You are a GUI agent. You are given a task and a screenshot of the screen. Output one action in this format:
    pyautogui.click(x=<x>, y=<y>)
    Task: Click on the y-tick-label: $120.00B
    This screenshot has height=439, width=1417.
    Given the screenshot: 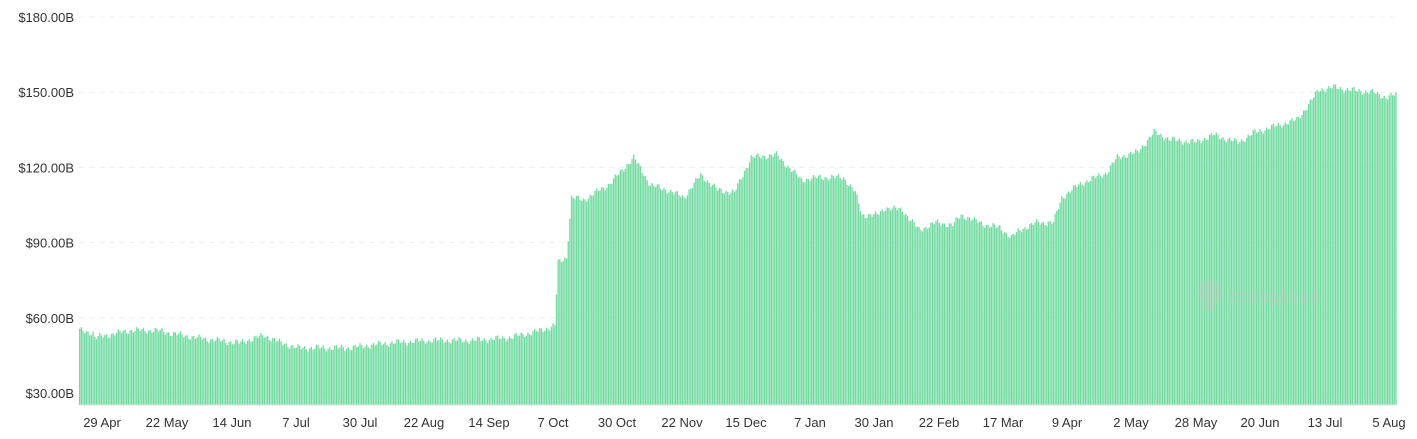 What is the action you would take?
    pyautogui.click(x=46, y=167)
    